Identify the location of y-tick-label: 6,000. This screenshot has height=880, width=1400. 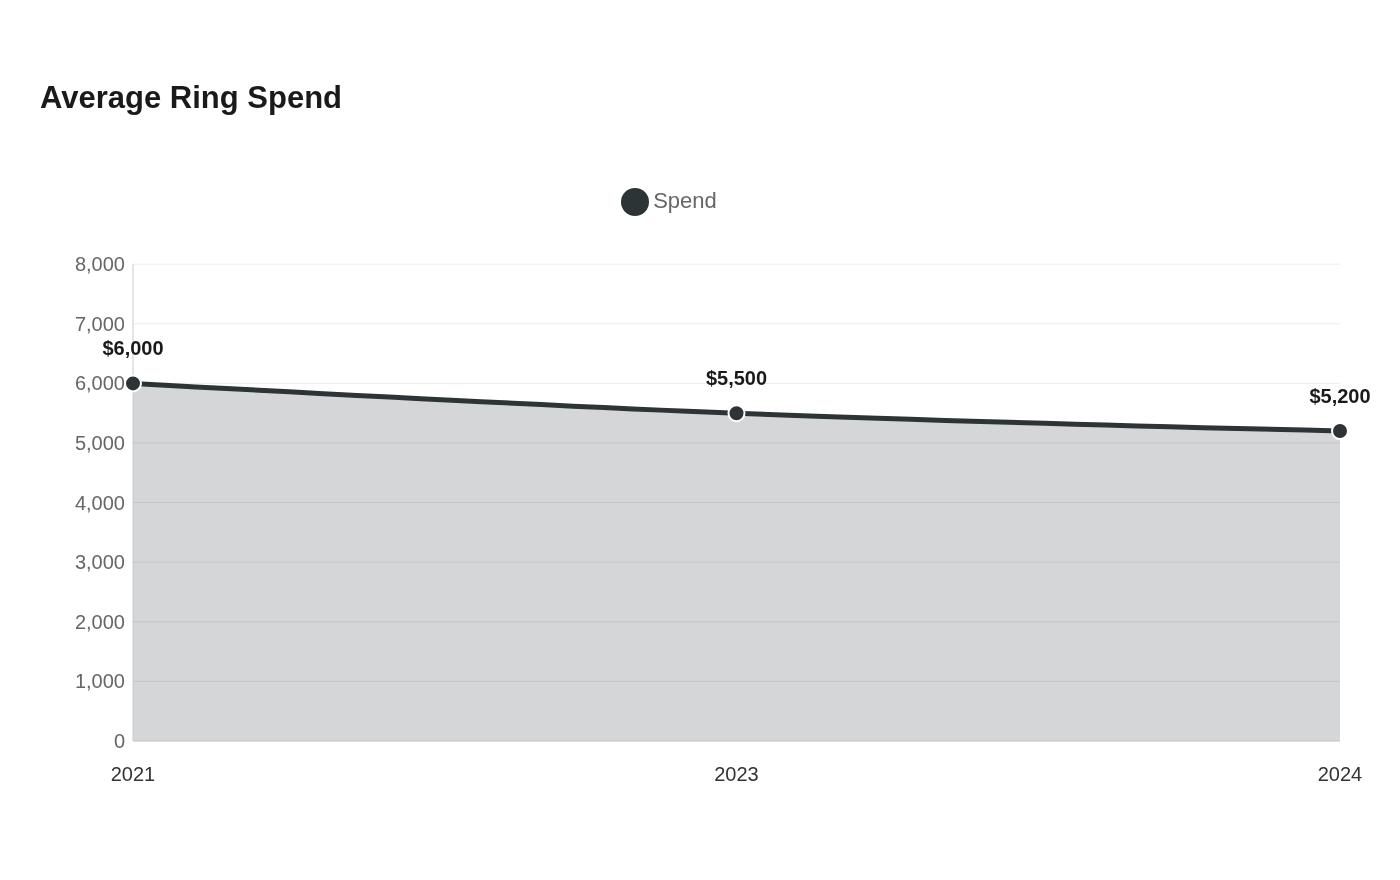
(99, 383).